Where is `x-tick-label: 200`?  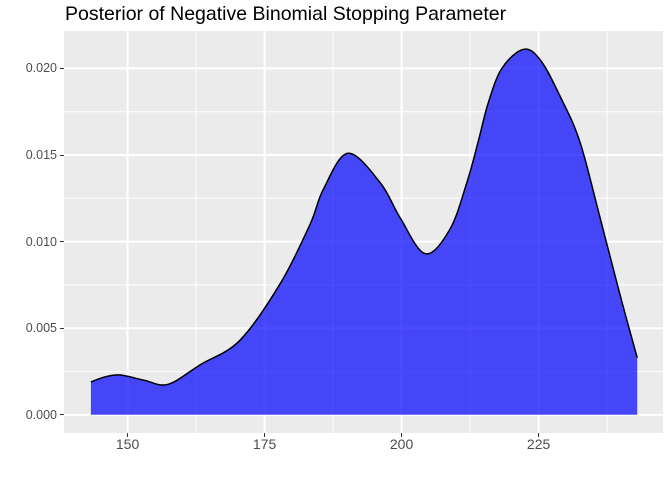 x-tick-label: 200 is located at coordinates (401, 444).